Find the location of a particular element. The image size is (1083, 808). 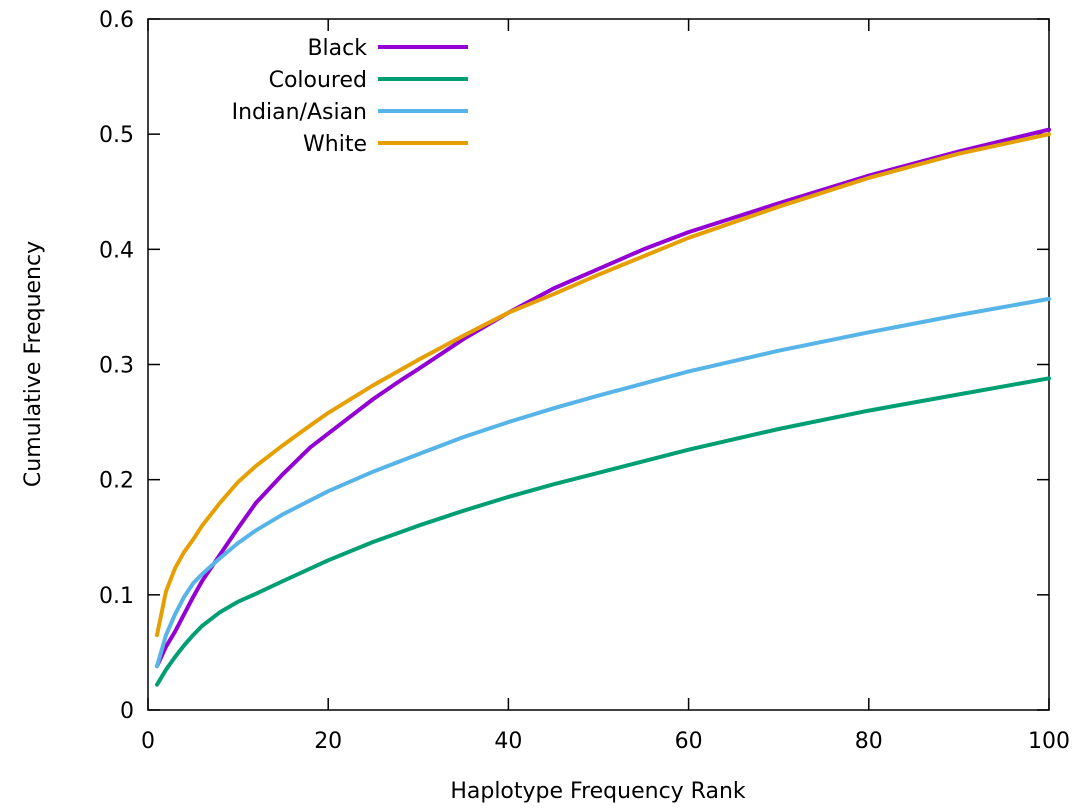

legend-label-white: White is located at coordinates (335, 144).